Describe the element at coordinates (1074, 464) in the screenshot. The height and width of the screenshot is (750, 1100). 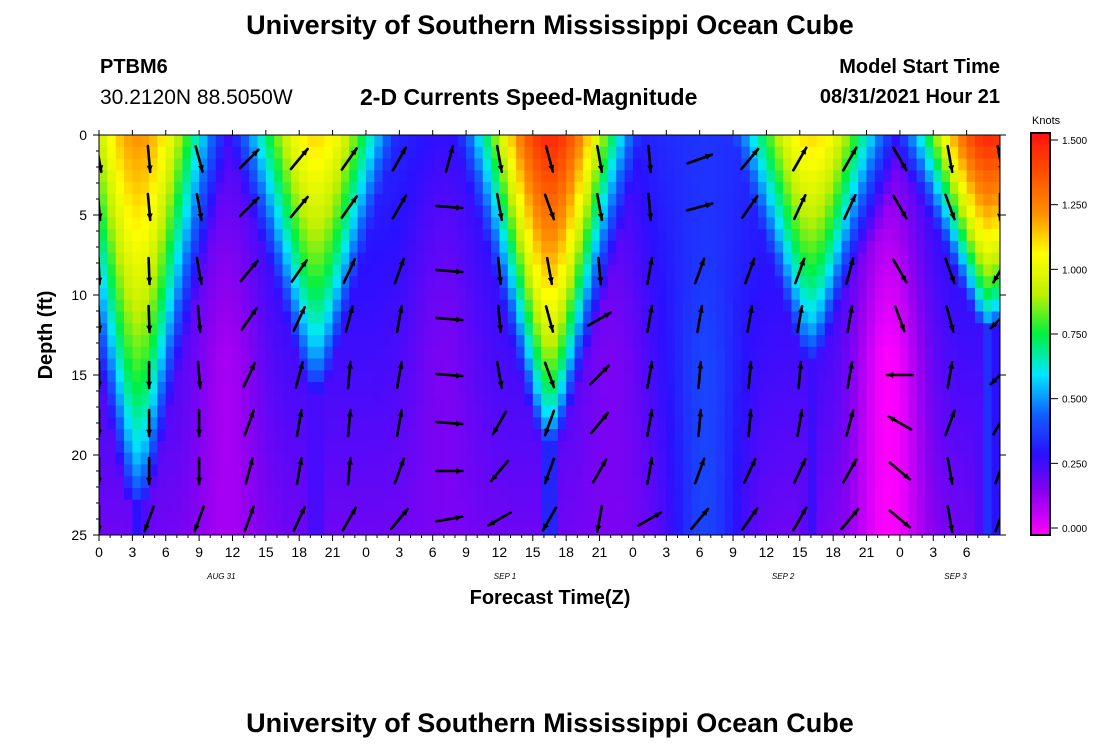
I see `colorbar-tick-label: 0.250` at that location.